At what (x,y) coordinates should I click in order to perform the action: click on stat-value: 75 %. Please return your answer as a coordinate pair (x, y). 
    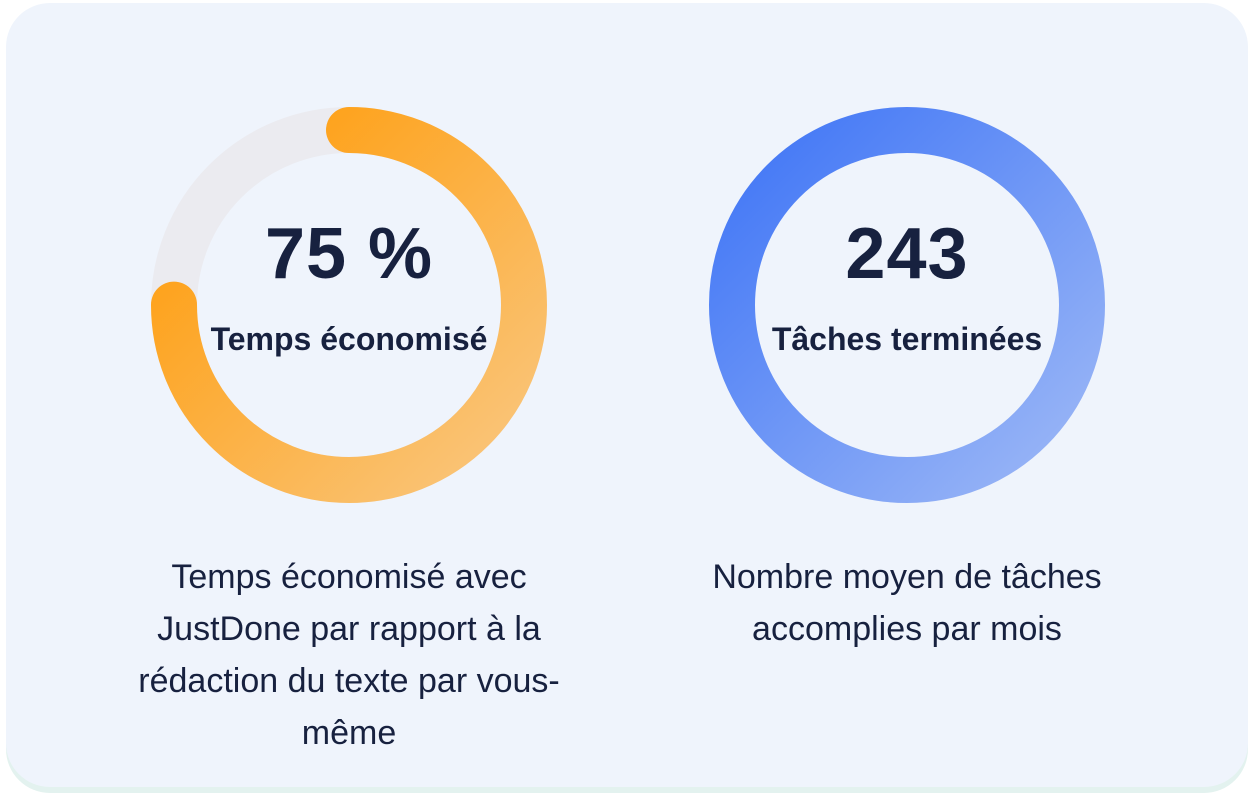
    Looking at the image, I should click on (349, 254).